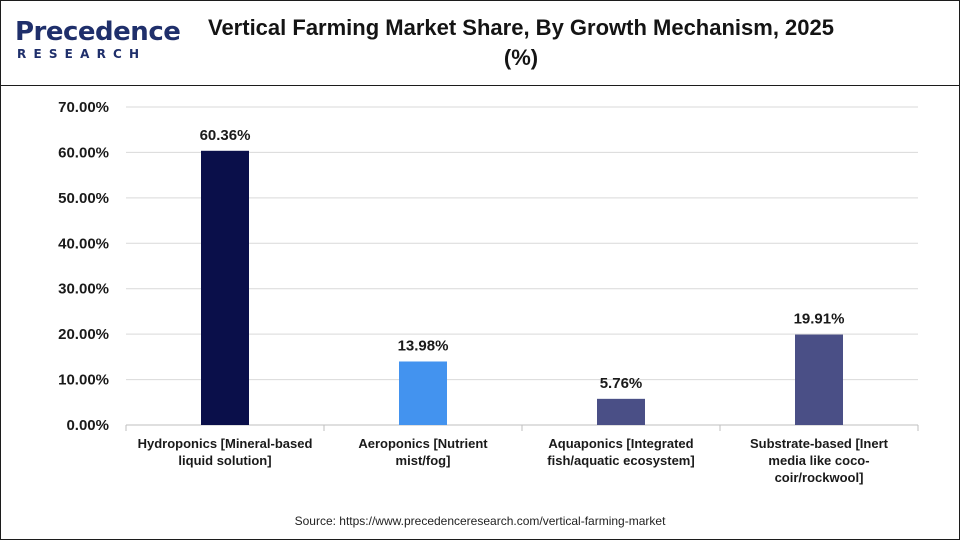  Describe the element at coordinates (621, 383) in the screenshot. I see `data-label: 5.76%` at that location.